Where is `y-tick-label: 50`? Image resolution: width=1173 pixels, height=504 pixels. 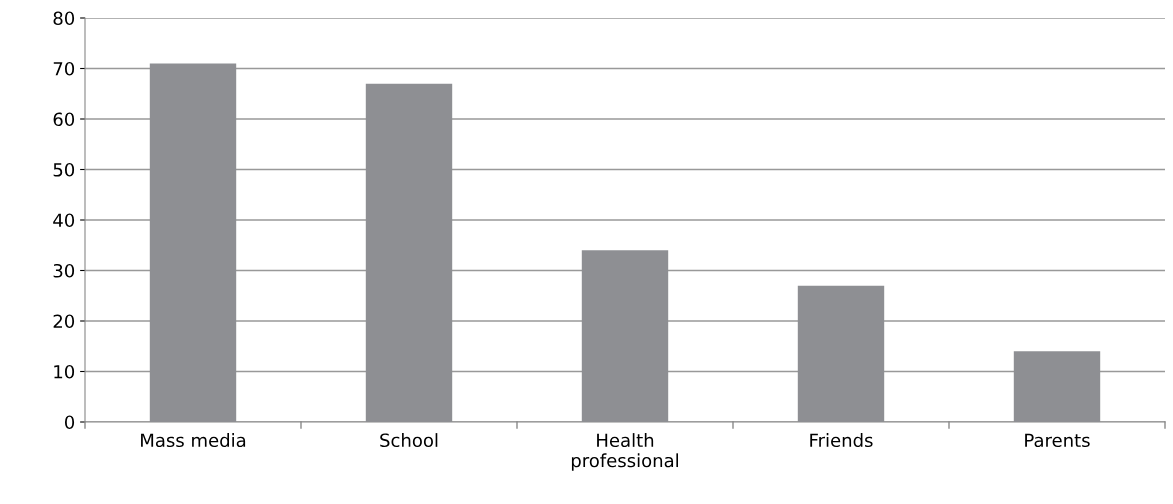 y-tick-label: 50 is located at coordinates (64, 169).